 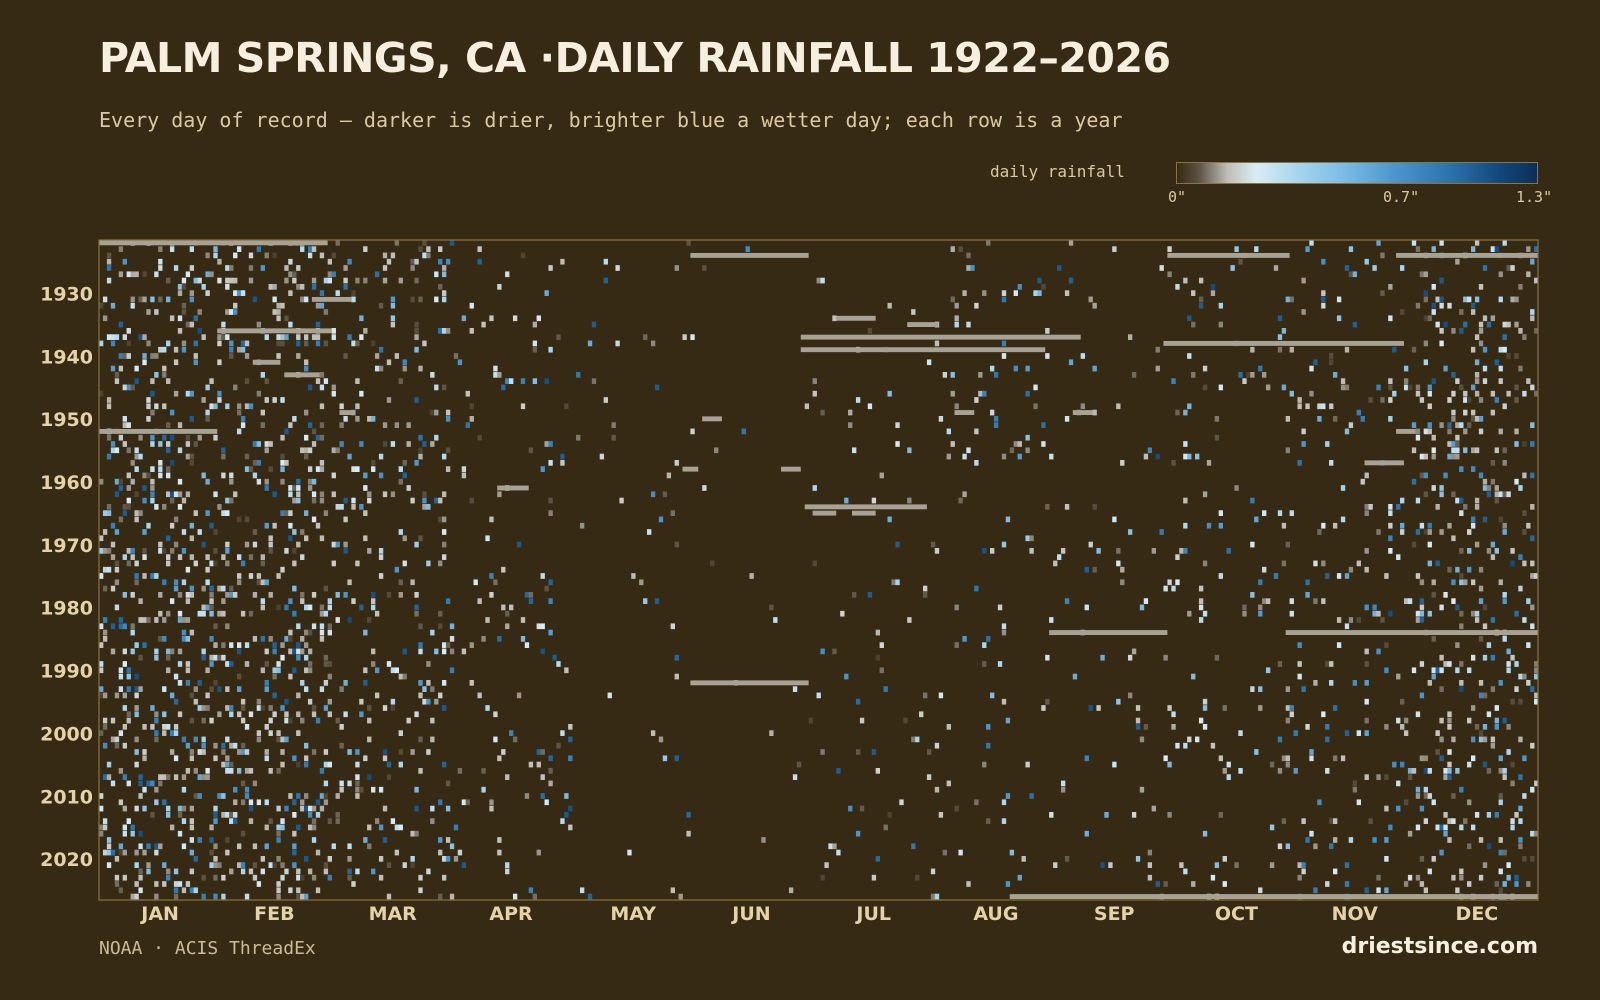 I want to click on year-tick-label: 1950, so click(x=66, y=420).